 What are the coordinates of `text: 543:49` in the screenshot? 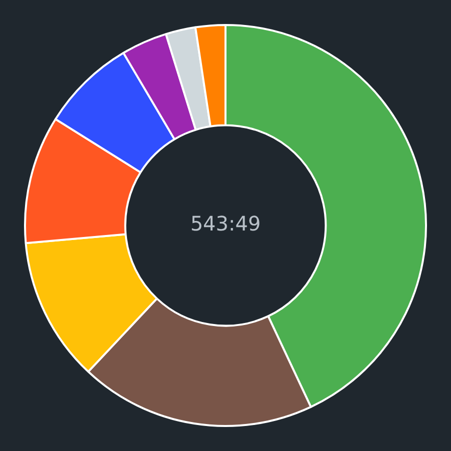 It's located at (225, 224).